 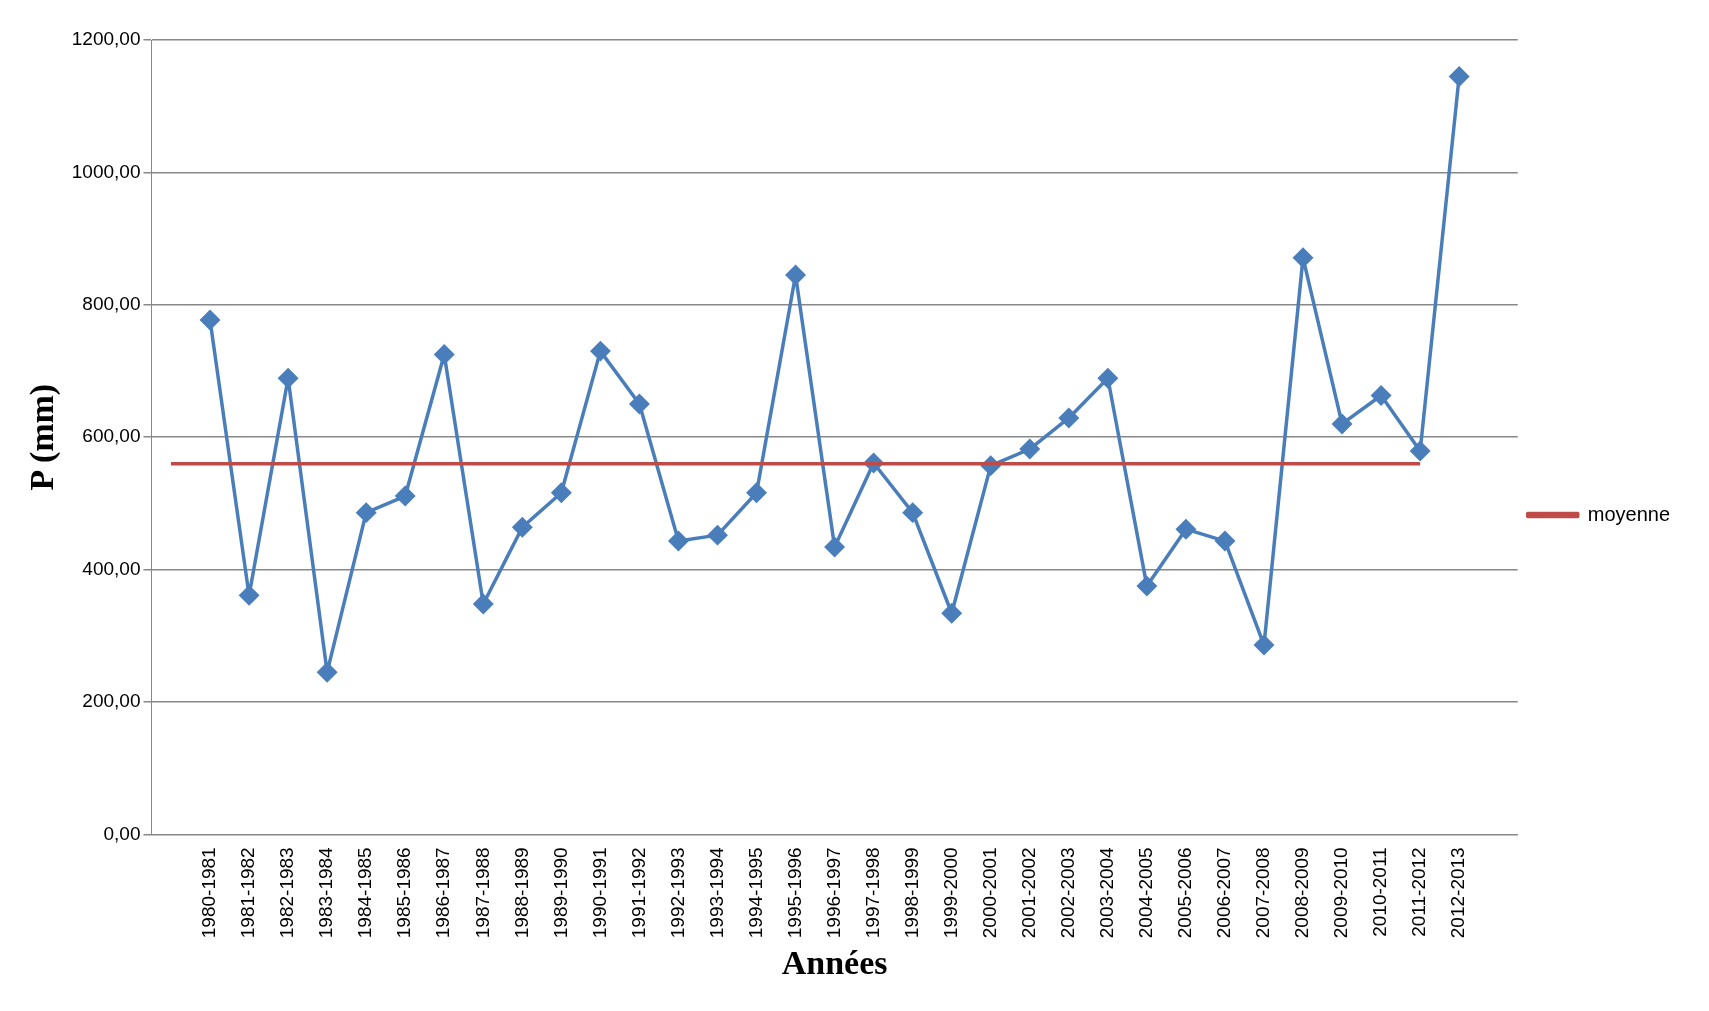 I want to click on x-tick-label: 1994-1995, so click(x=755, y=893).